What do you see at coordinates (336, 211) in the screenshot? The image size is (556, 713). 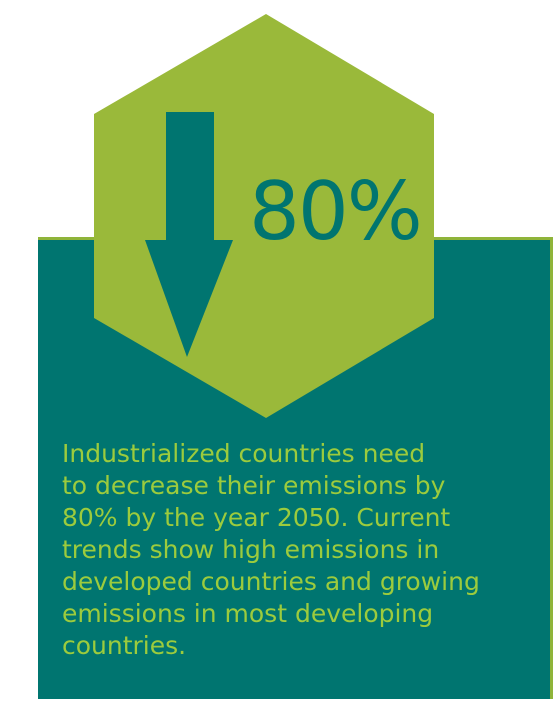 I see `percent-value: 80%` at bounding box center [336, 211].